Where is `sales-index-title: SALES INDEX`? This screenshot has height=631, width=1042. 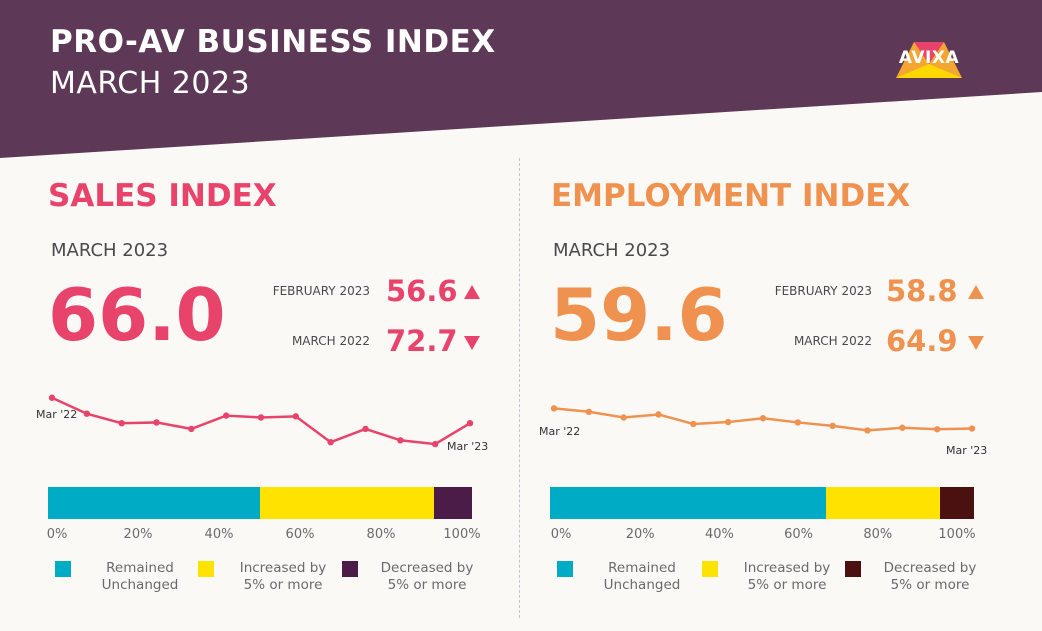
sales-index-title: SALES INDEX is located at coordinates (162, 196).